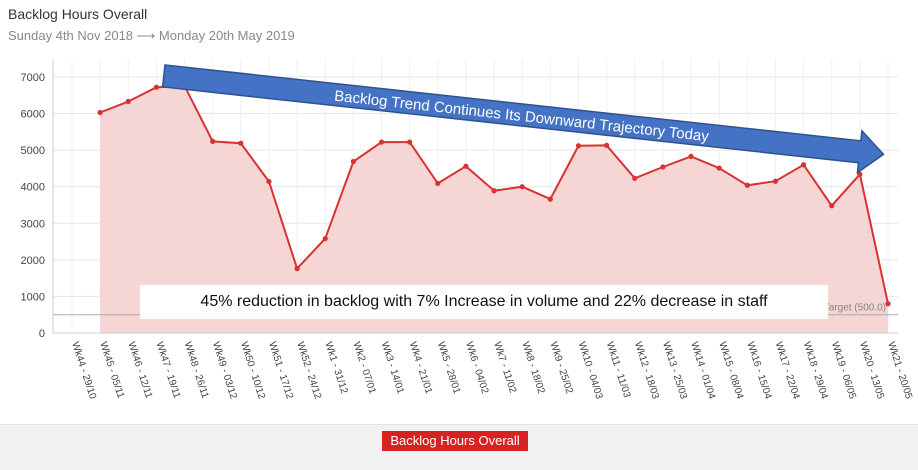 The height and width of the screenshot is (470, 918). What do you see at coordinates (702, 371) in the screenshot?
I see `x-tick-label: Wk14 - 01/04` at bounding box center [702, 371].